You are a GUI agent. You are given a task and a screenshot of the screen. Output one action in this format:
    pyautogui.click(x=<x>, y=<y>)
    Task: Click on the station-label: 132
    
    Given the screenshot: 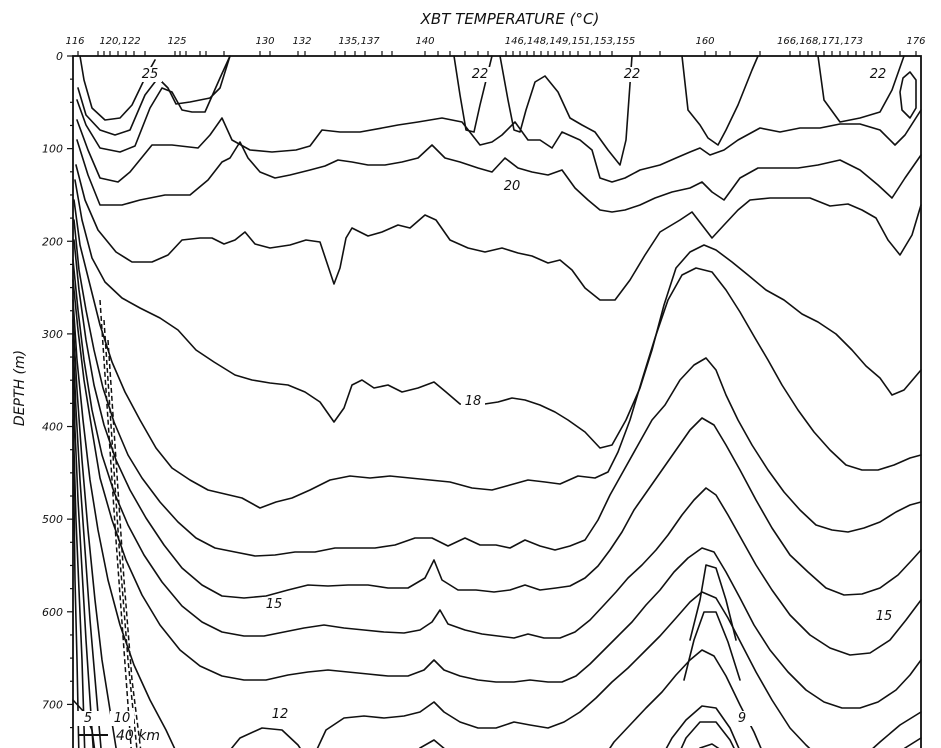 What is the action you would take?
    pyautogui.click(x=301, y=41)
    